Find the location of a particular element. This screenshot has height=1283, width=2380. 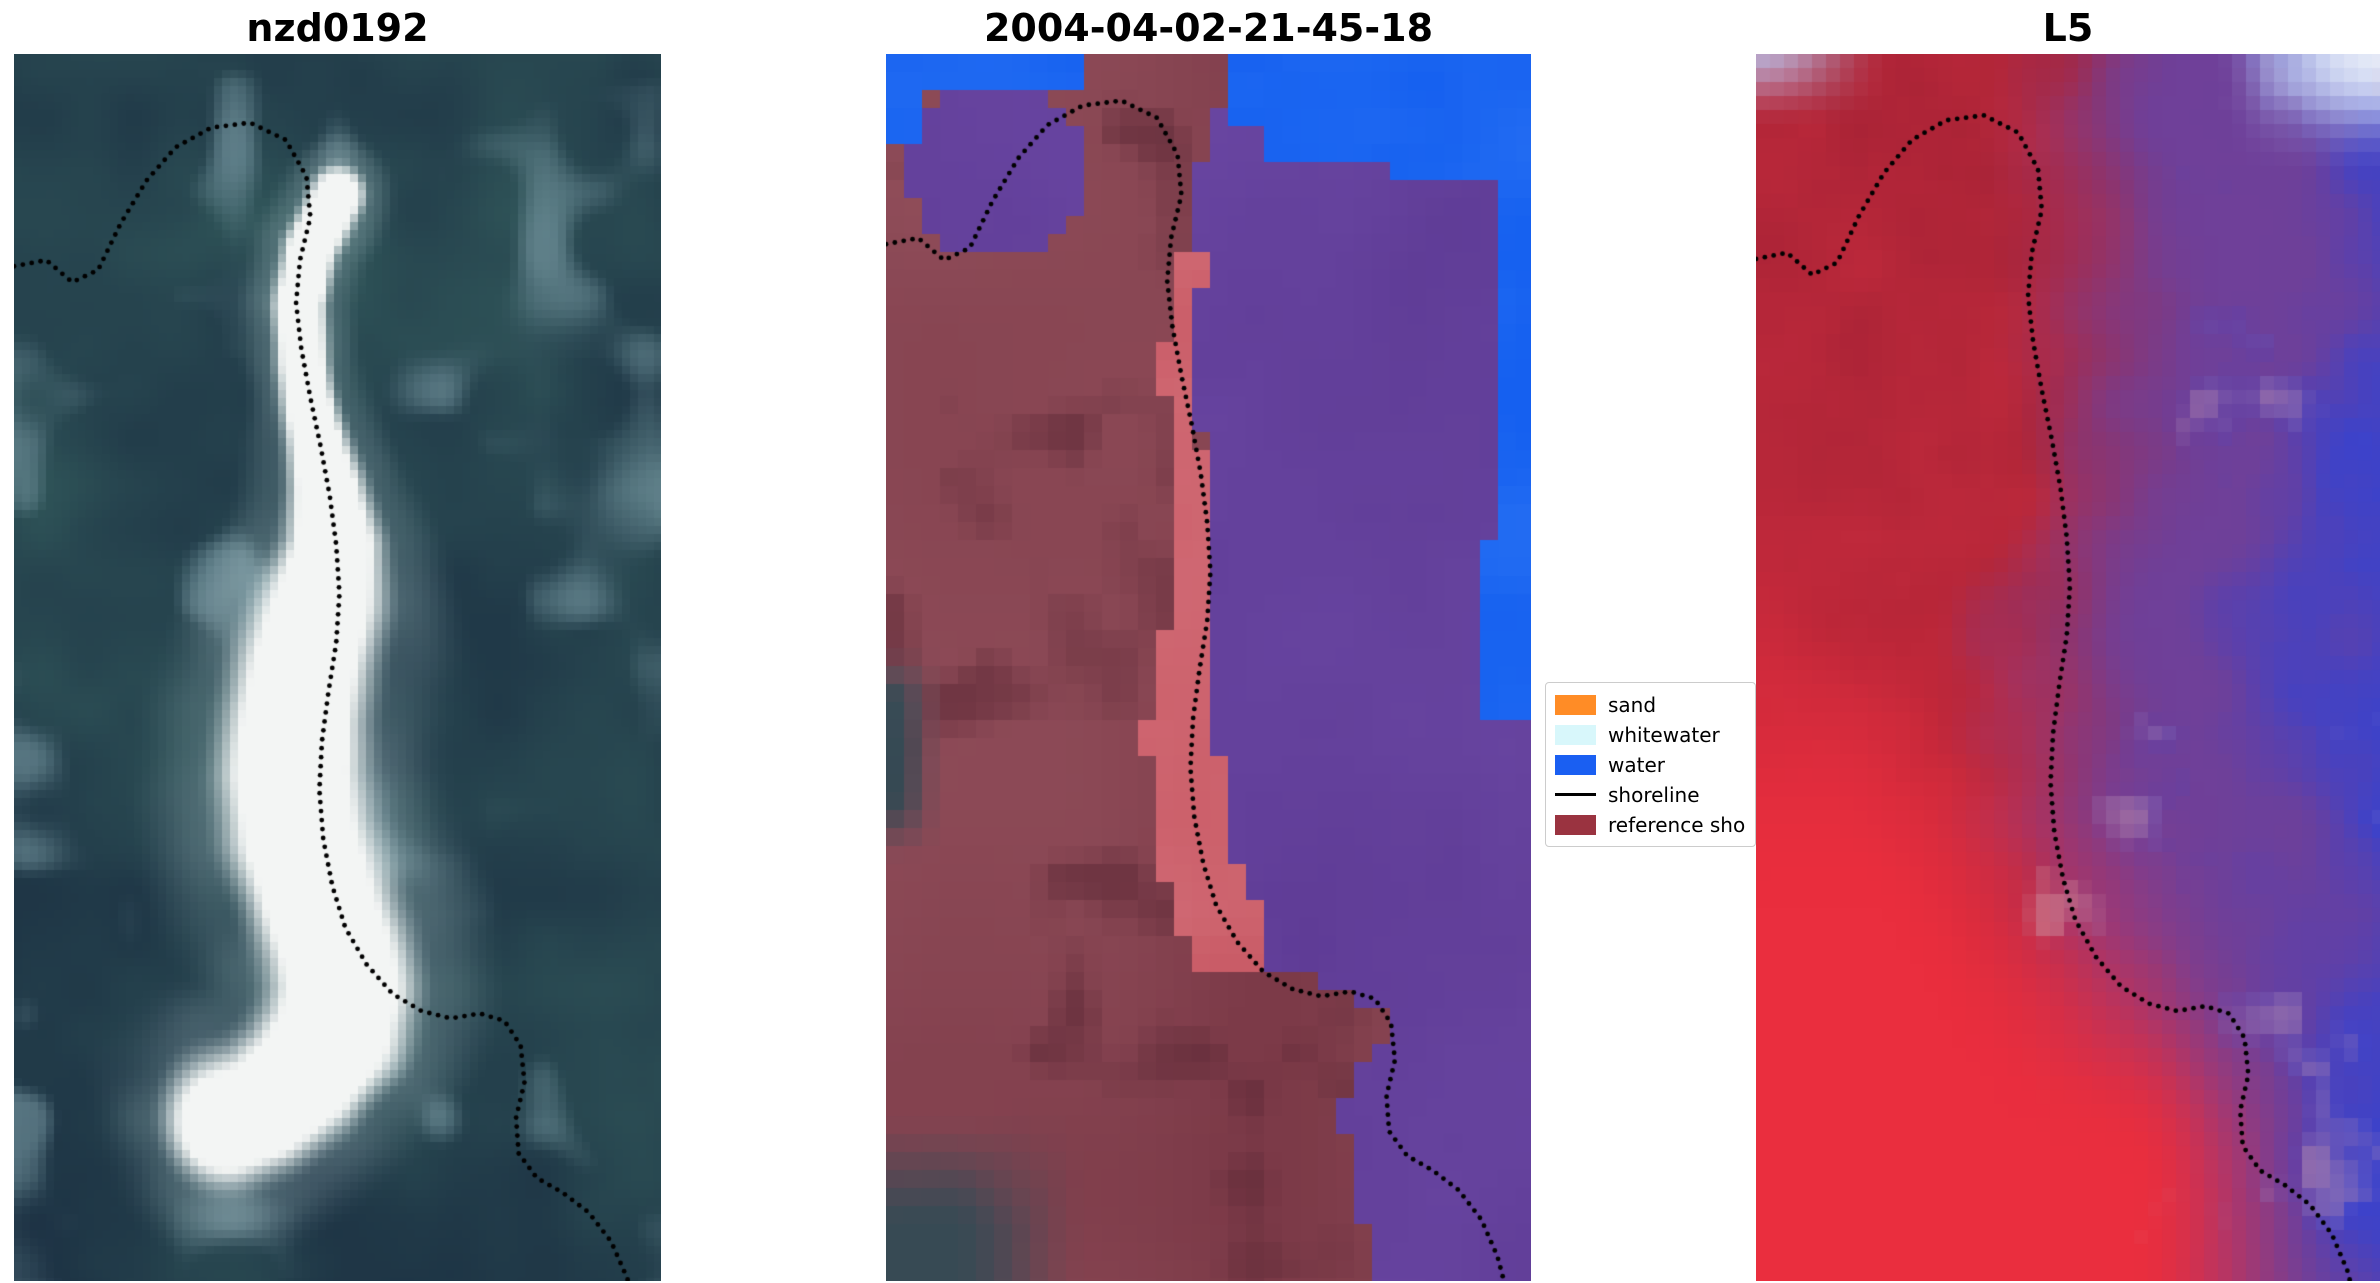

legend-item-whitewater: whitewater is located at coordinates (1650, 734).